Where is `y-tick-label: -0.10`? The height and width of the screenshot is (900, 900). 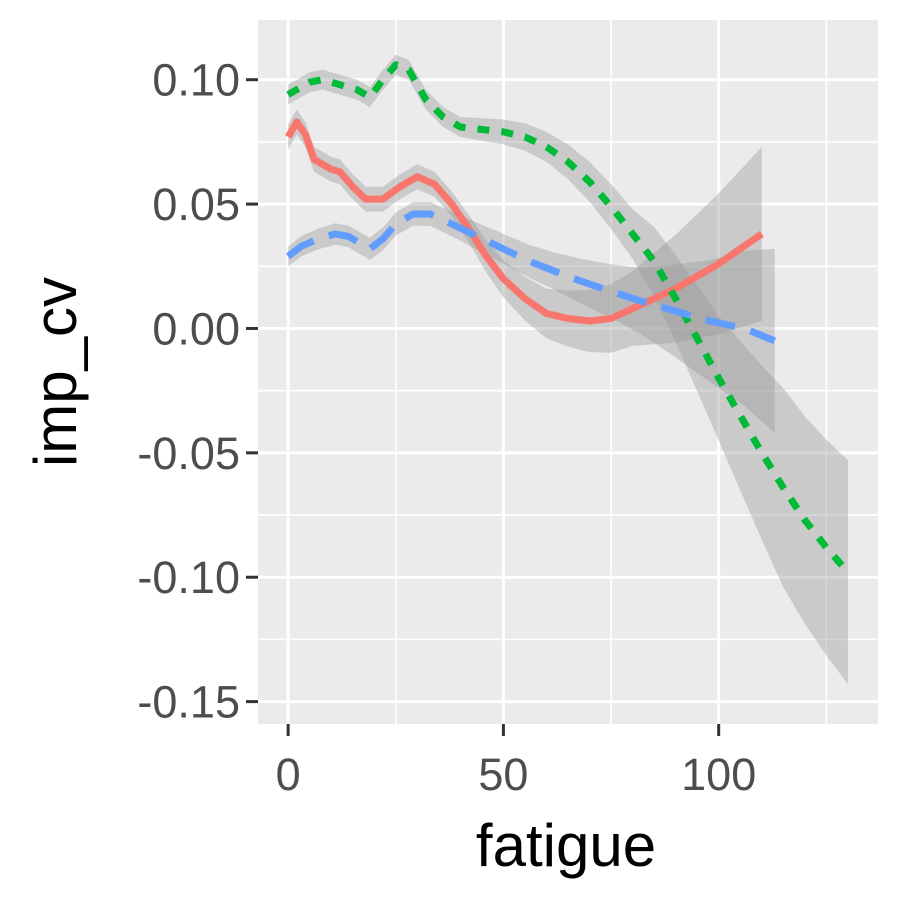
y-tick-label: -0.10 is located at coordinates (188, 577).